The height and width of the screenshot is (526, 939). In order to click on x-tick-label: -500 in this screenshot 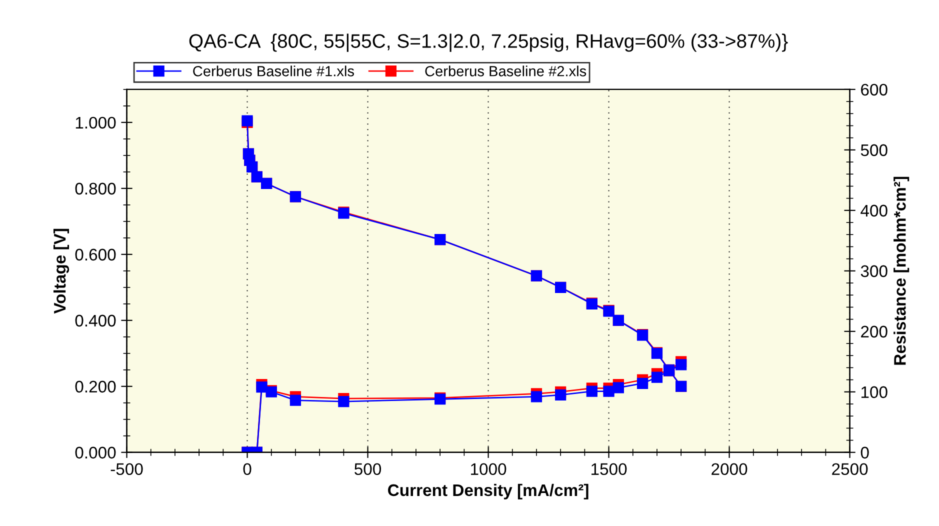, I will do `click(126, 469)`.